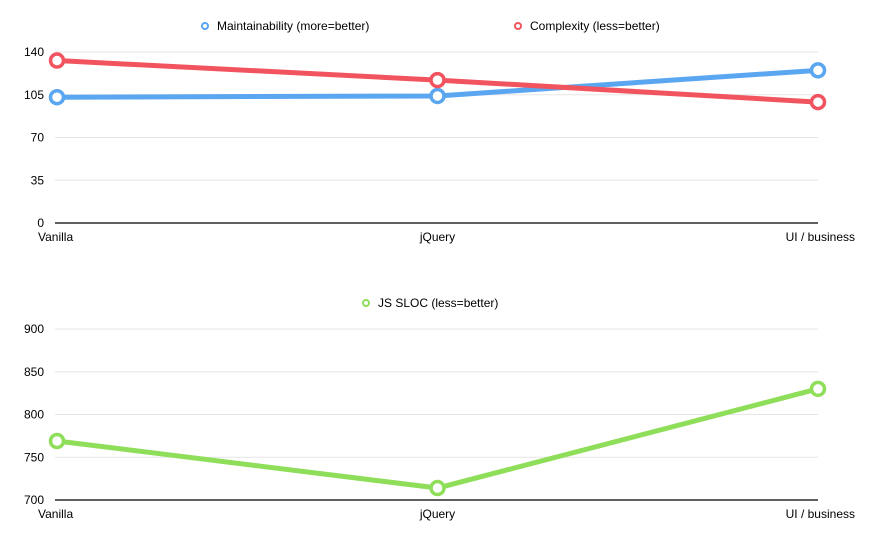 Image resolution: width=880 pixels, height=547 pixels. I want to click on y-tick-label: 105, so click(34, 95).